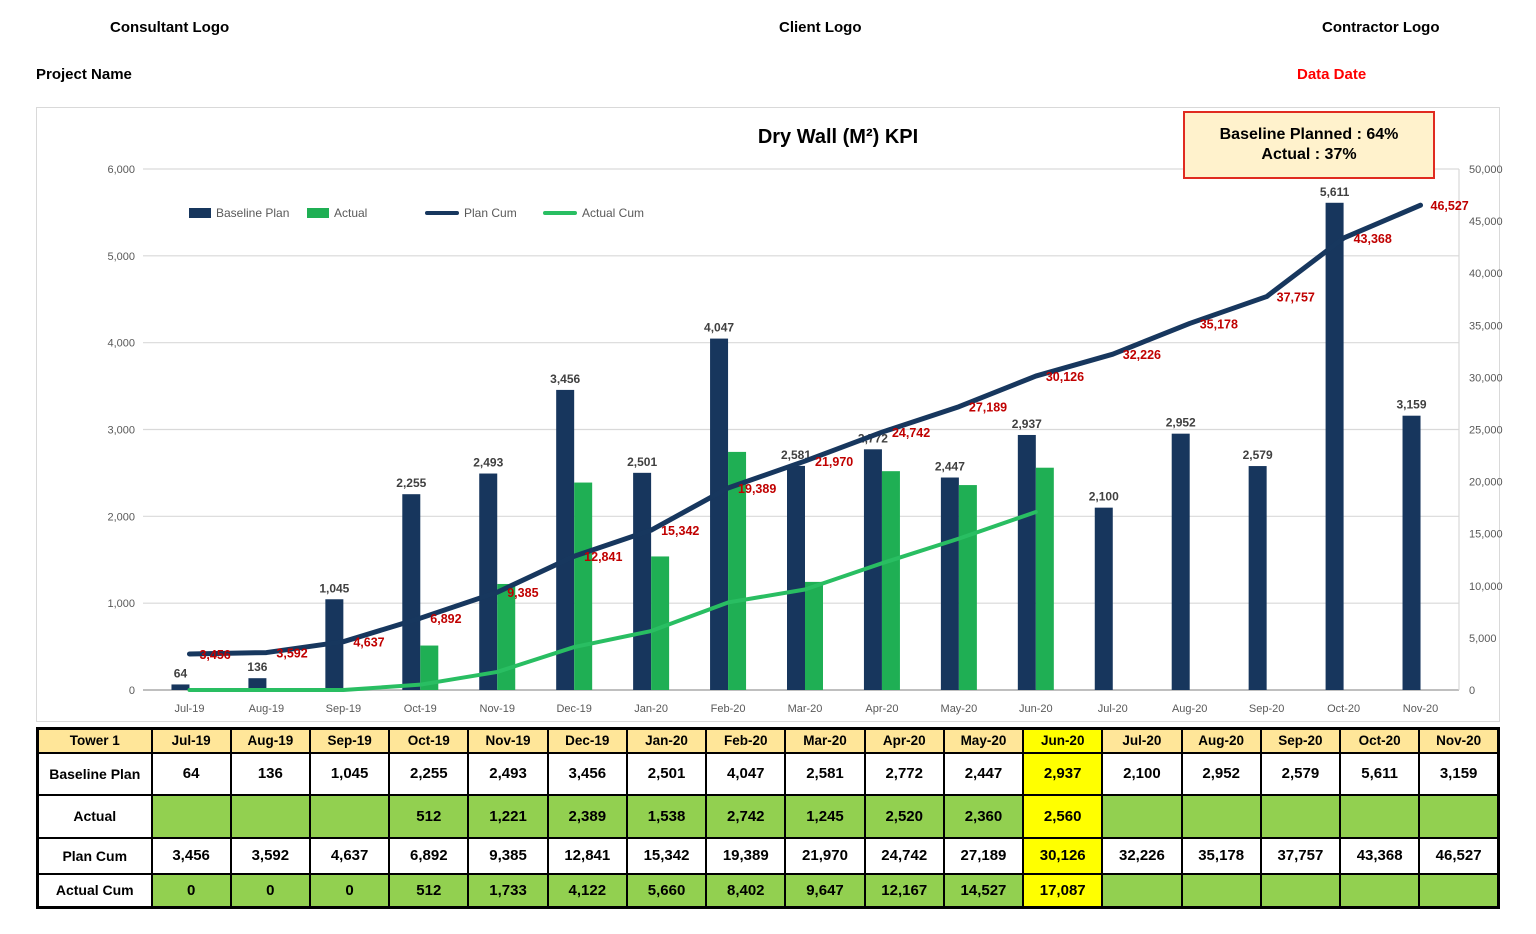  What do you see at coordinates (253, 213) in the screenshot?
I see `legend-label: Baseline Plan` at bounding box center [253, 213].